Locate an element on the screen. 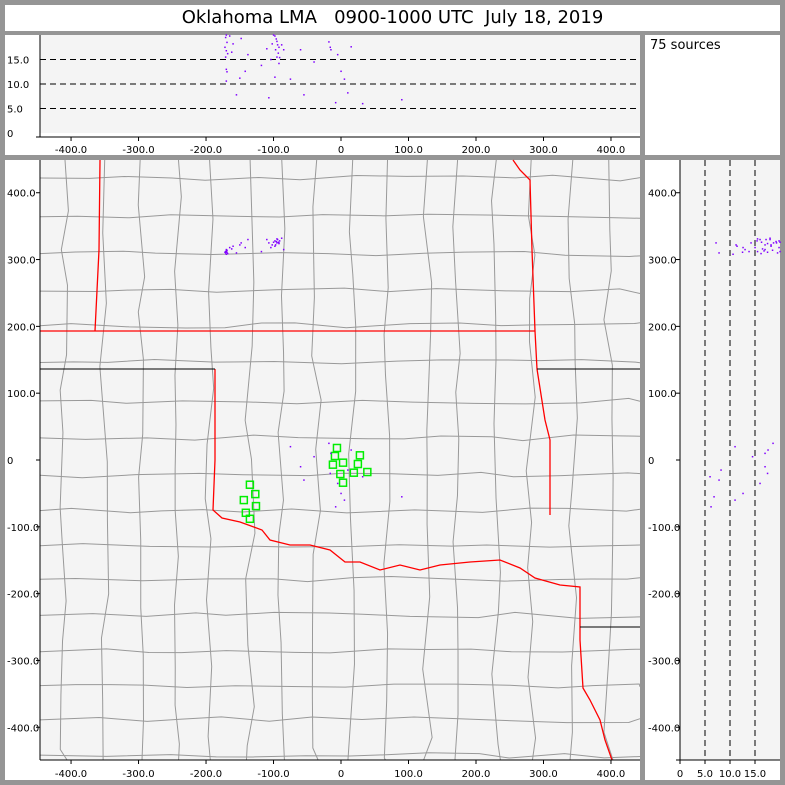 The height and width of the screenshot is (785, 785). y-tick-label: 400.0 is located at coordinates (662, 194).